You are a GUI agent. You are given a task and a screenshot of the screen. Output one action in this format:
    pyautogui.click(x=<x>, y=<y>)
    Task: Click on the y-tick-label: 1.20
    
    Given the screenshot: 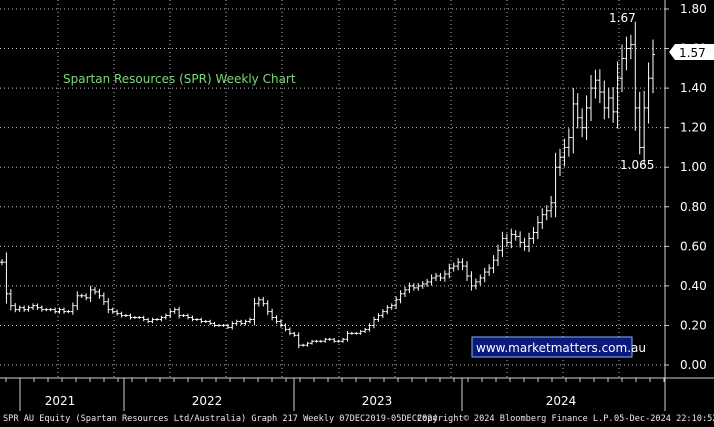 What is the action you would take?
    pyautogui.click(x=693, y=128)
    